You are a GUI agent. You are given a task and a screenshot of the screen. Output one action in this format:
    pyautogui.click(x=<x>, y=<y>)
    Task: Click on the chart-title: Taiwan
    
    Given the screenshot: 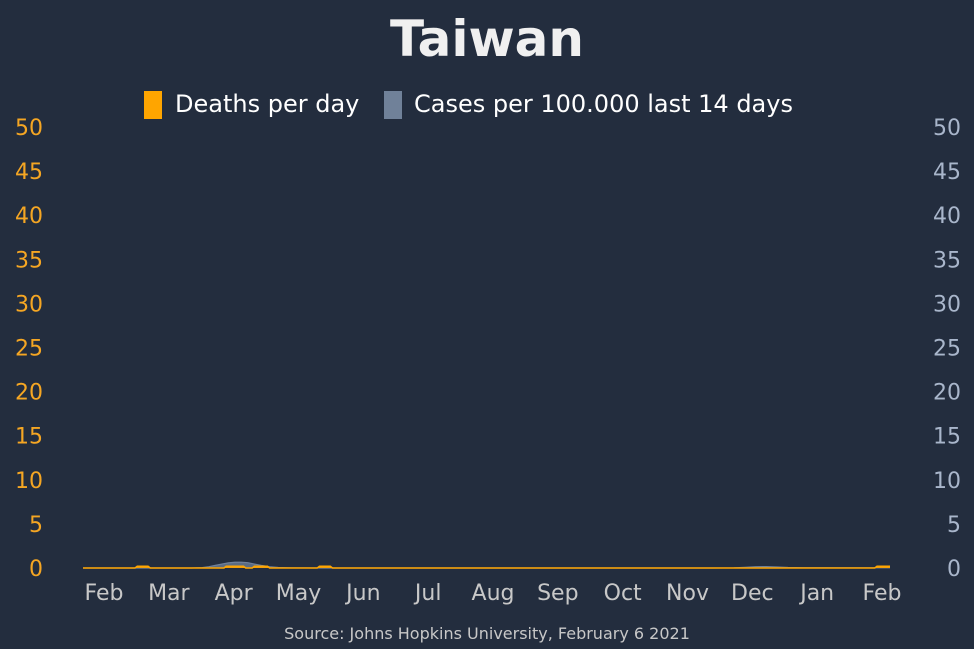 What is the action you would take?
    pyautogui.click(x=487, y=39)
    